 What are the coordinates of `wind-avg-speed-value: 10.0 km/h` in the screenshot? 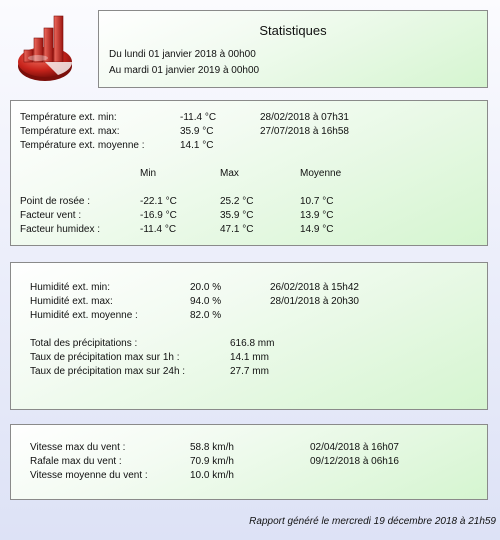 It's located at (212, 475).